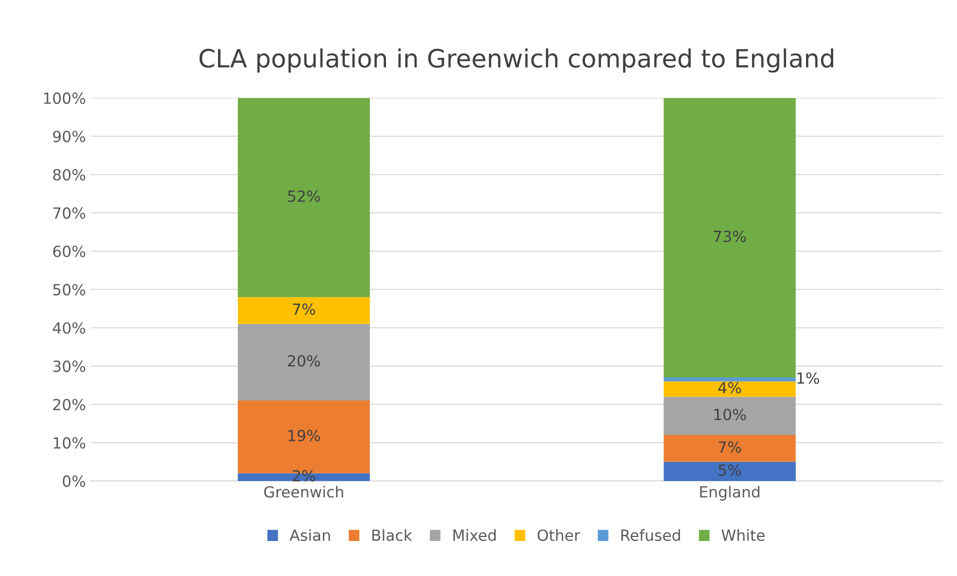 The height and width of the screenshot is (576, 957). Describe the element at coordinates (69, 213) in the screenshot. I see `y-tick-label: 70%` at that location.